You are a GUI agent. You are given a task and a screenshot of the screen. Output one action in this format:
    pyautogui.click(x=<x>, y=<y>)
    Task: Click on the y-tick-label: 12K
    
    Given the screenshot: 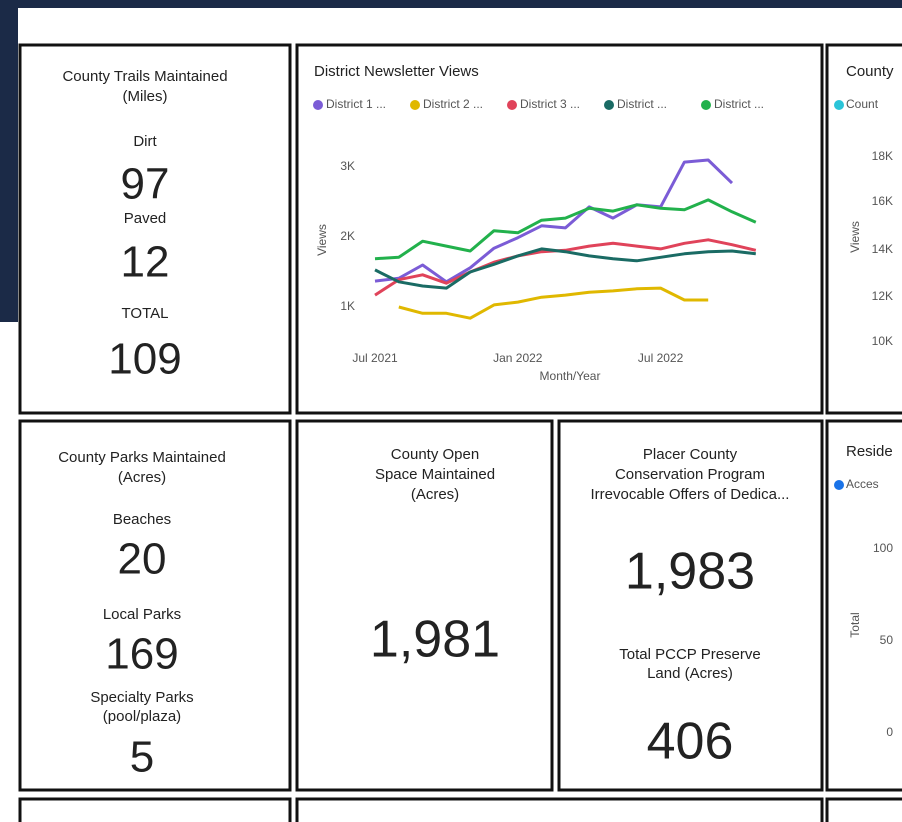 What is the action you would take?
    pyautogui.click(x=882, y=296)
    